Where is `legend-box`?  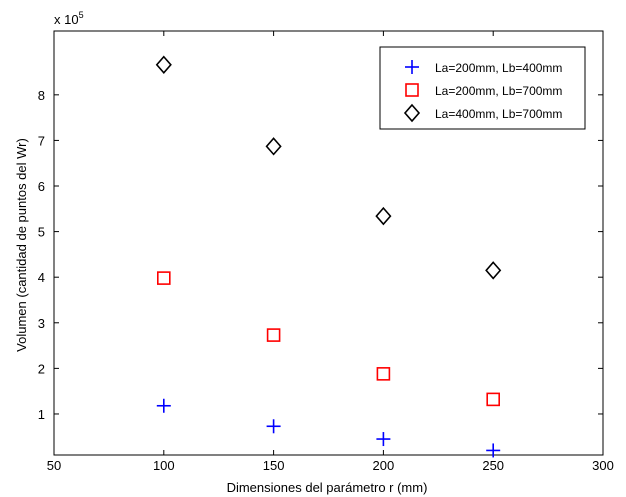
legend-box is located at coordinates (482, 88).